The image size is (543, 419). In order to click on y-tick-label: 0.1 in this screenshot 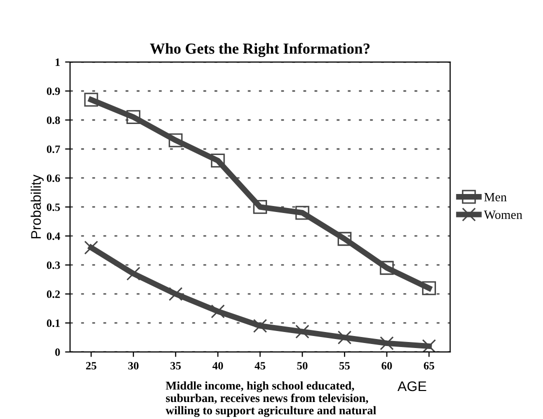, I will do `click(53, 323)`.